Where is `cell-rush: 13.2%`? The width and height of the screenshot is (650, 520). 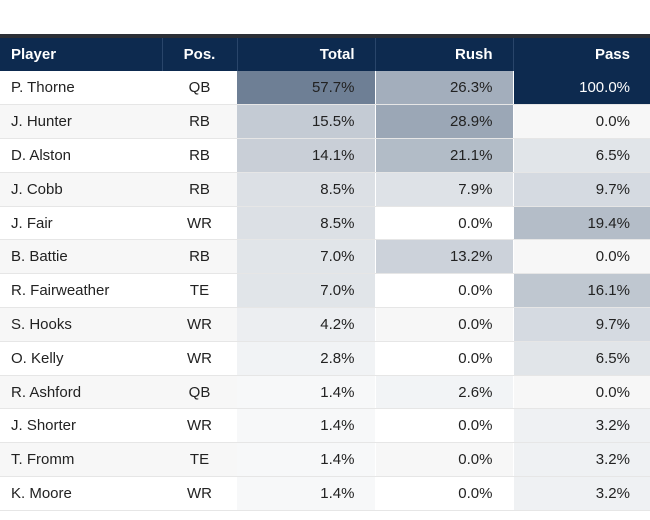 cell-rush: 13.2% is located at coordinates (444, 257).